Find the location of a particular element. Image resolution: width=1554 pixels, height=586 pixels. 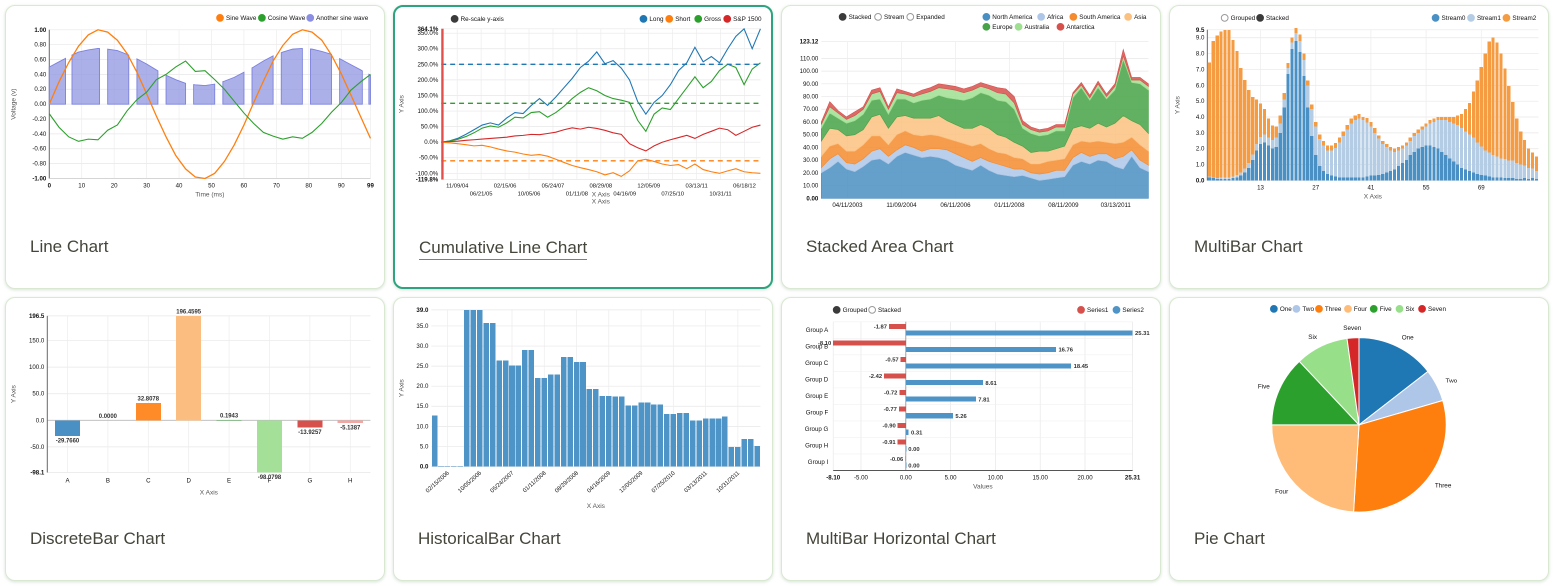

legend-item-three: Three is located at coordinates (1328, 309).